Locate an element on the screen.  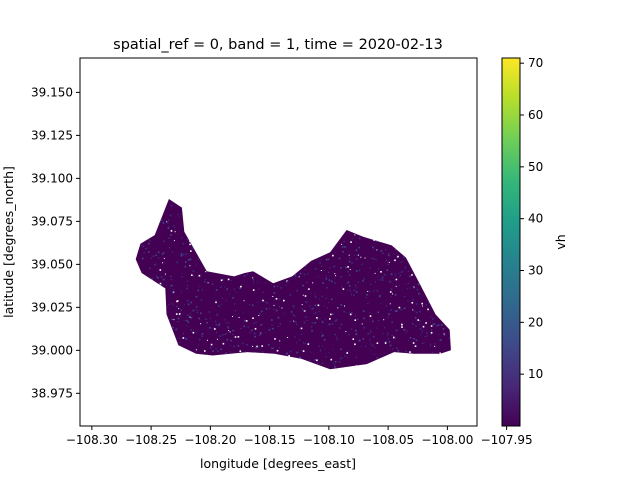
y-axis-label: latitude [degrees_north] is located at coordinates (8, 242).